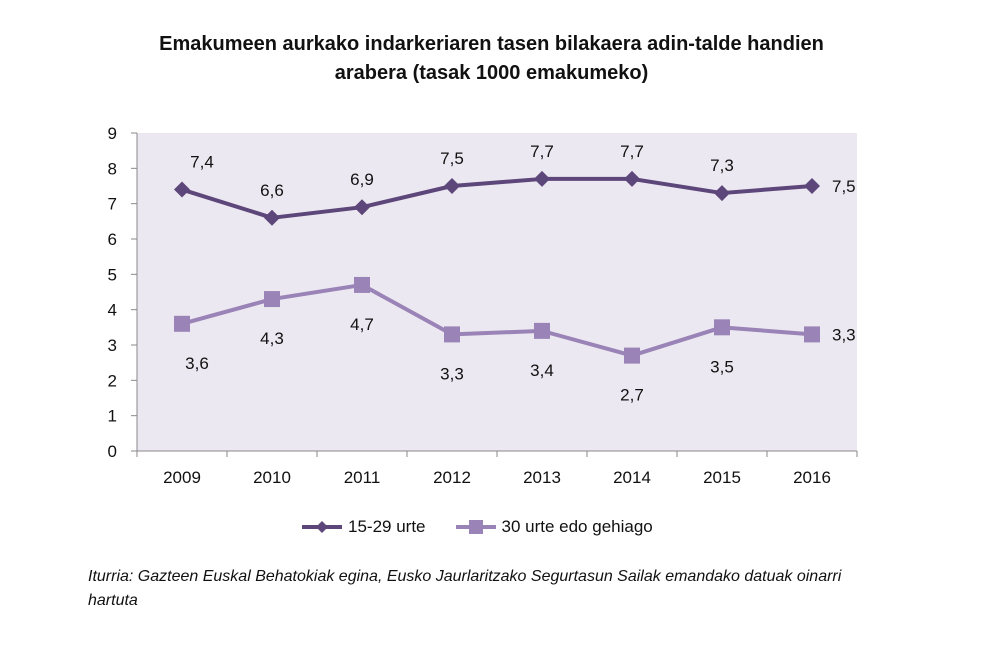 The width and height of the screenshot is (983, 648). What do you see at coordinates (182, 477) in the screenshot?
I see `x-tick-label: 2009` at bounding box center [182, 477].